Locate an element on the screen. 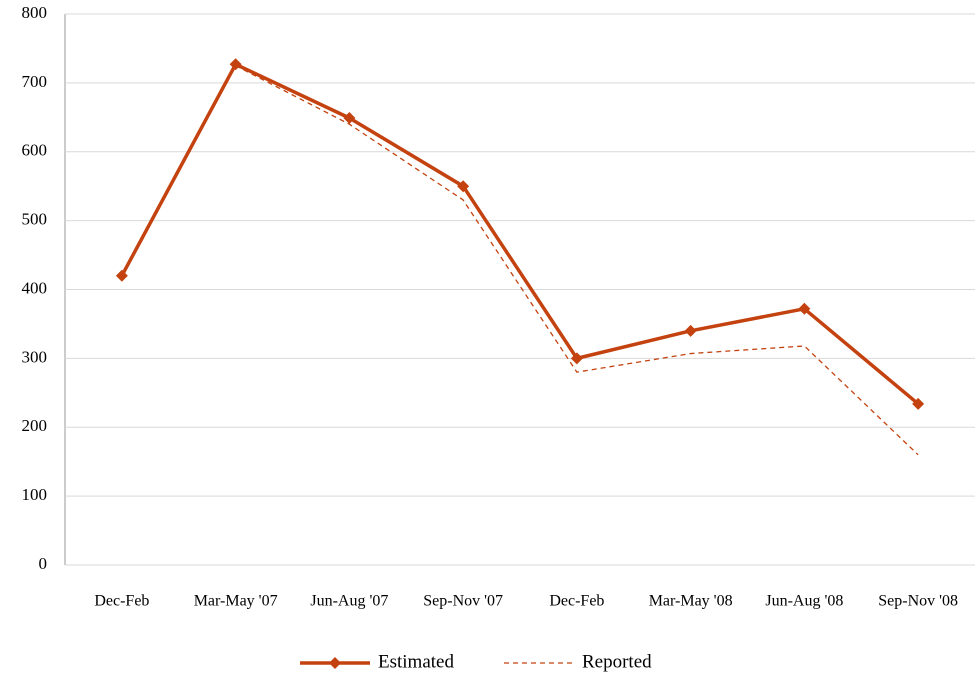 The image size is (978, 685). y-tick-label: 700 is located at coordinates (35, 81).